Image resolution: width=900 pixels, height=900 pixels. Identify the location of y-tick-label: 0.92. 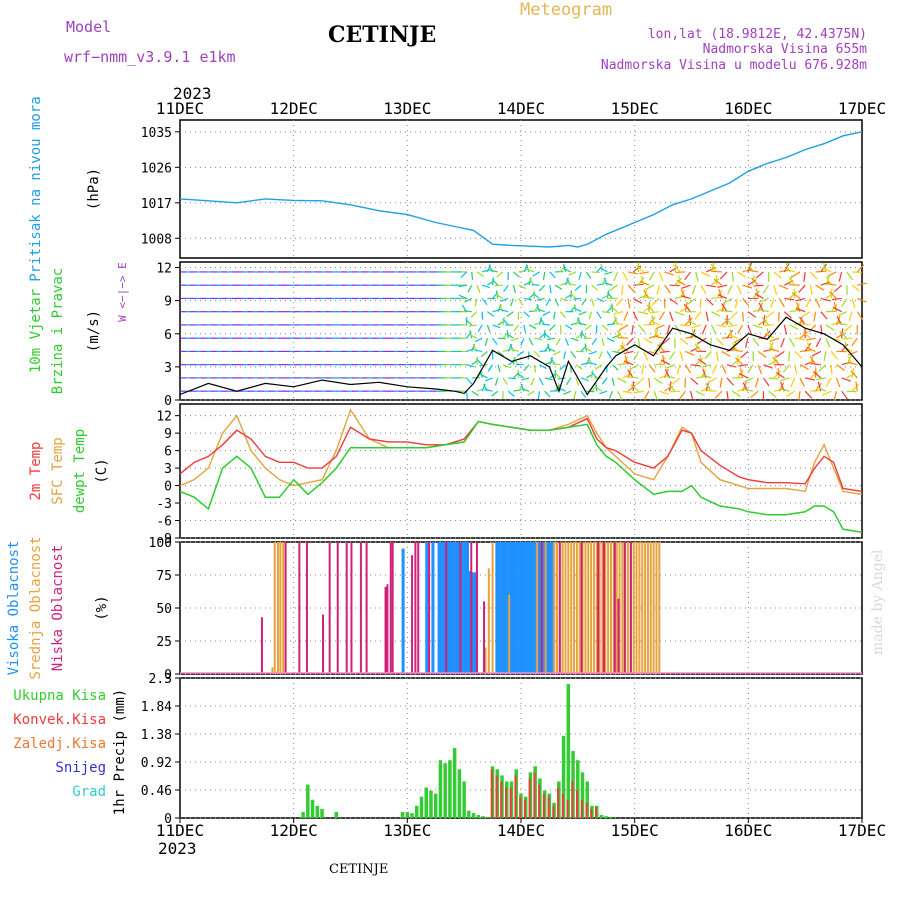
(156, 763).